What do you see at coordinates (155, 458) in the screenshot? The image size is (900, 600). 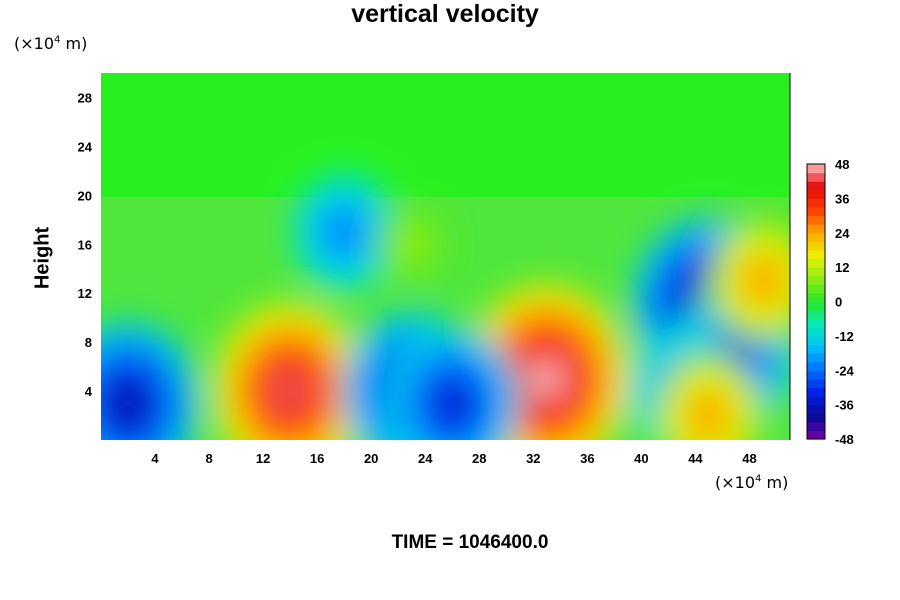 I see `x-tick-label: 4` at bounding box center [155, 458].